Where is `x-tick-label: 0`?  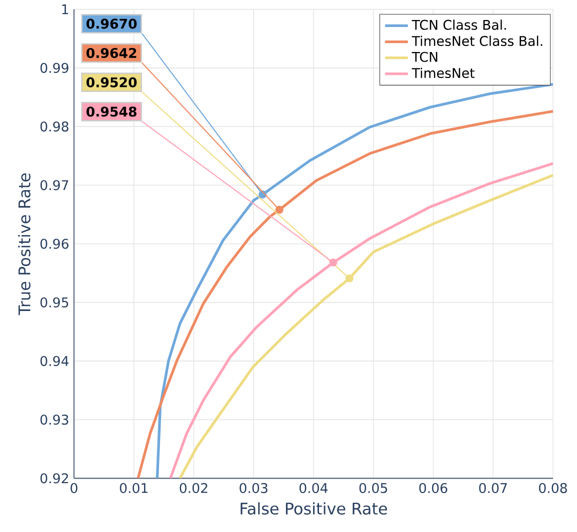 x-tick-label: 0 is located at coordinates (74, 487).